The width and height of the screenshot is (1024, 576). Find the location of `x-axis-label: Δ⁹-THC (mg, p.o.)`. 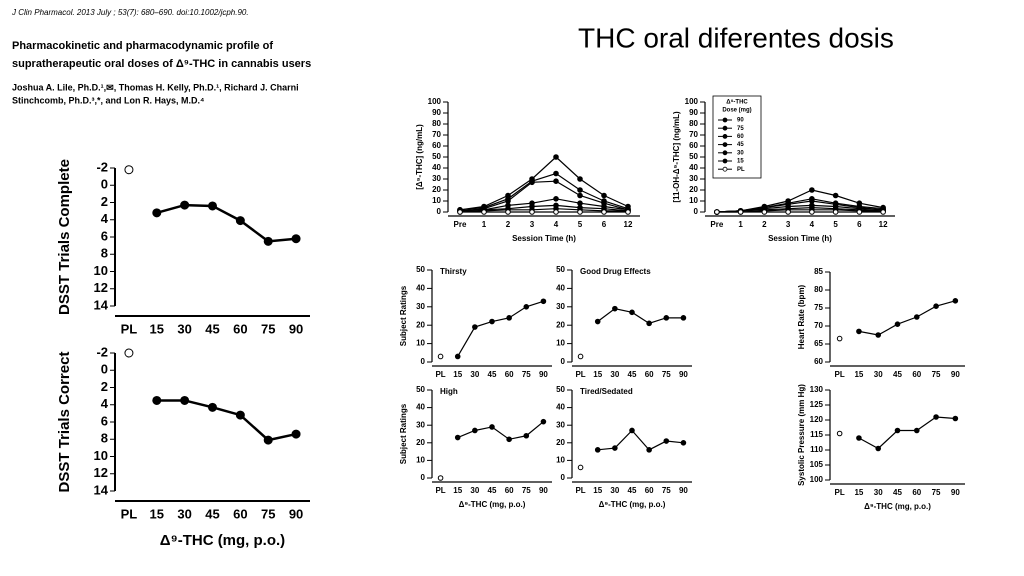

x-axis-label: Δ⁹-THC (mg, p.o.) is located at coordinates (492, 504).